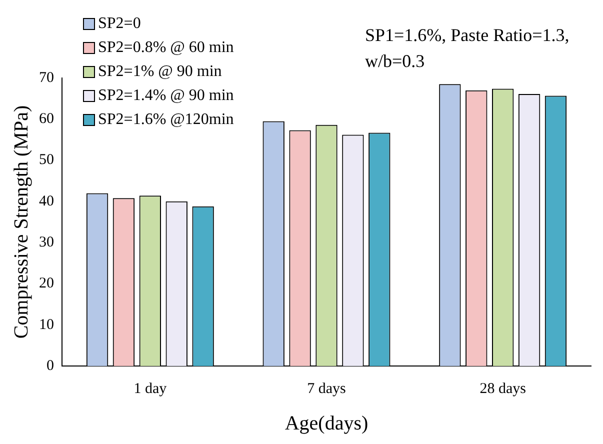 This screenshot has height=444, width=603. What do you see at coordinates (119, 24) in the screenshot?
I see `legend-label: SP2=0` at bounding box center [119, 24].